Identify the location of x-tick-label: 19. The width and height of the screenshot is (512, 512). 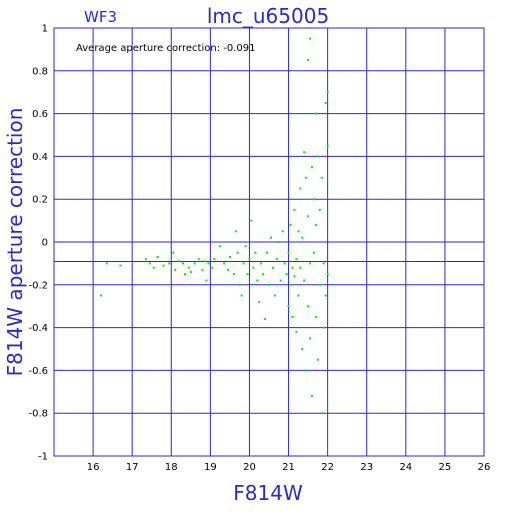
(210, 467).